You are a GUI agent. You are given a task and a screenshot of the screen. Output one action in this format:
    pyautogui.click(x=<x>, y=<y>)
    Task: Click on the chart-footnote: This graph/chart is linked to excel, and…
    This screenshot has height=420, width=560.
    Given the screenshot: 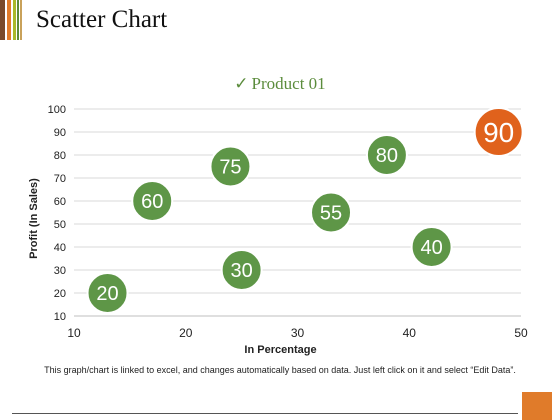 What is the action you would take?
    pyautogui.click(x=280, y=370)
    